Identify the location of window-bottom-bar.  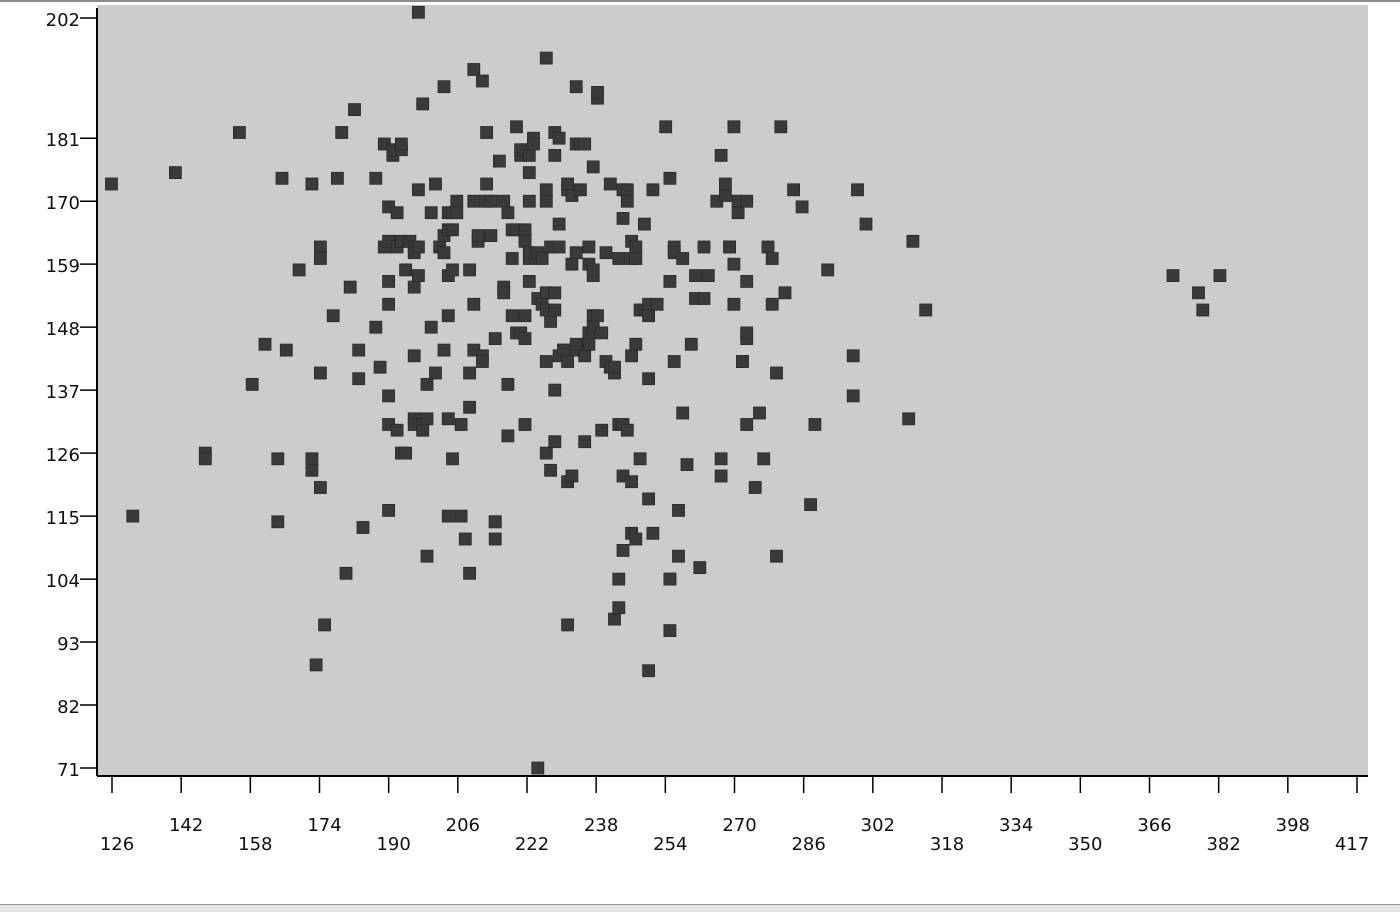
(700, 908).